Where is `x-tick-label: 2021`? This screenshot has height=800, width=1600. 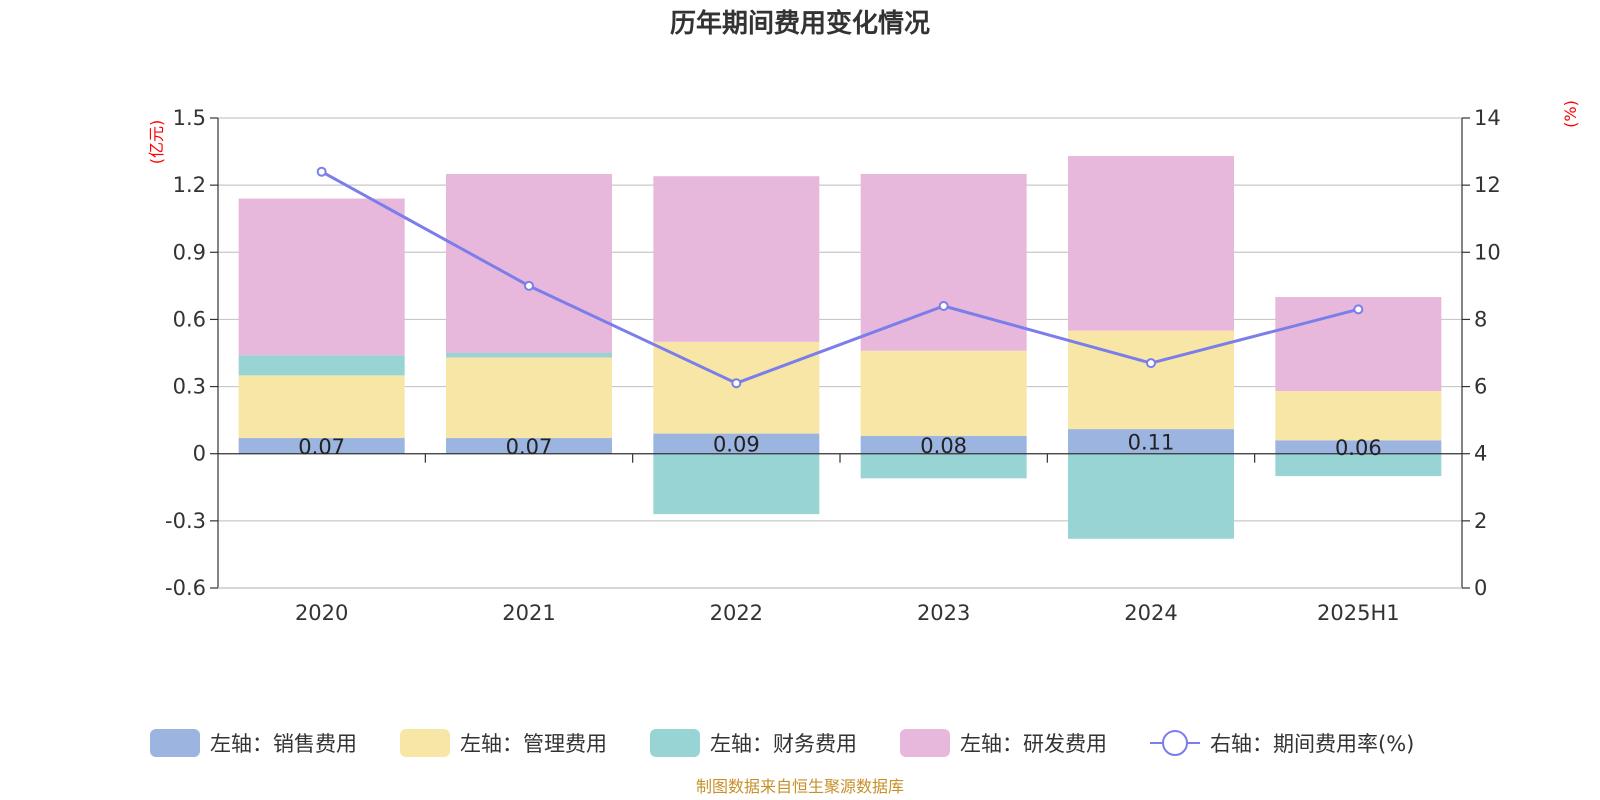 x-tick-label: 2021 is located at coordinates (528, 613).